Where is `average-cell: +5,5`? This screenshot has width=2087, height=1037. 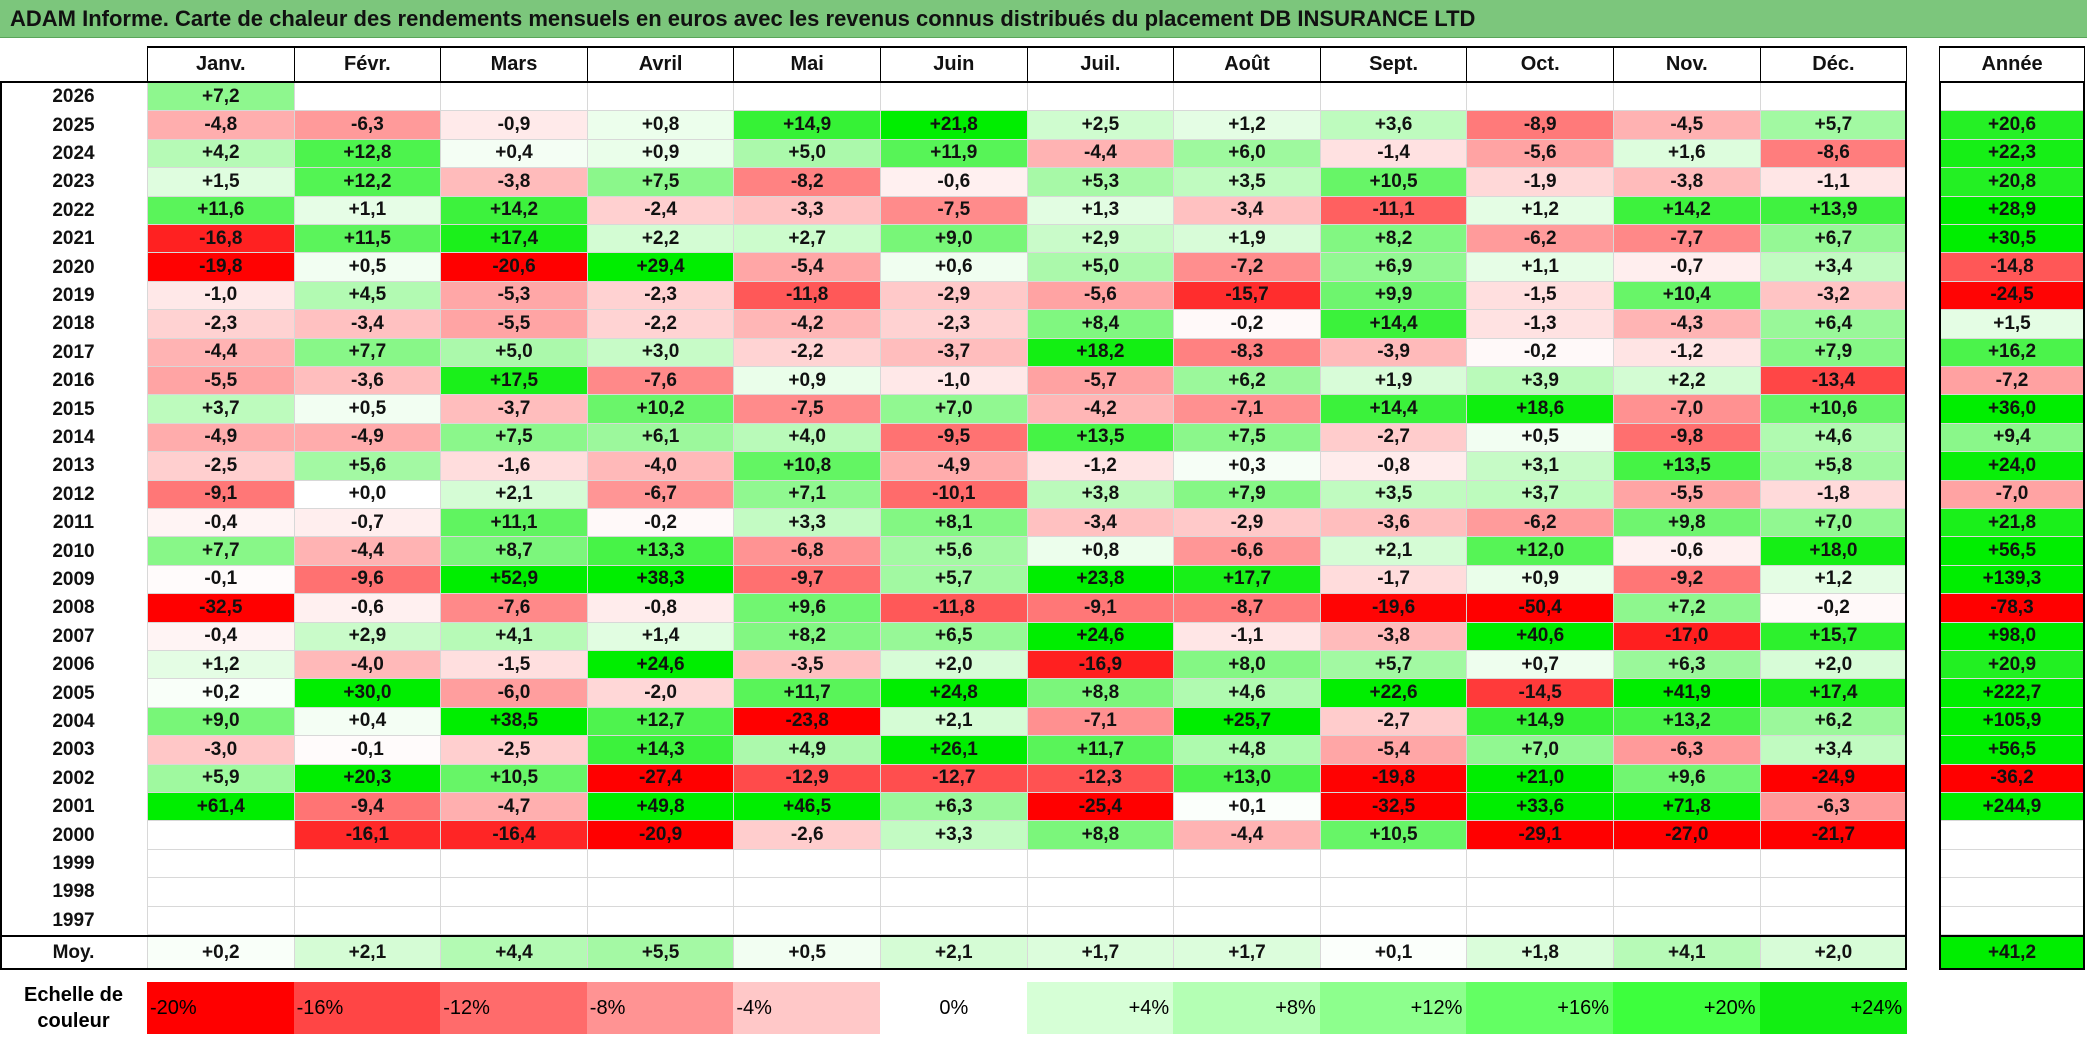
average-cell: +5,5 is located at coordinates (660, 953).